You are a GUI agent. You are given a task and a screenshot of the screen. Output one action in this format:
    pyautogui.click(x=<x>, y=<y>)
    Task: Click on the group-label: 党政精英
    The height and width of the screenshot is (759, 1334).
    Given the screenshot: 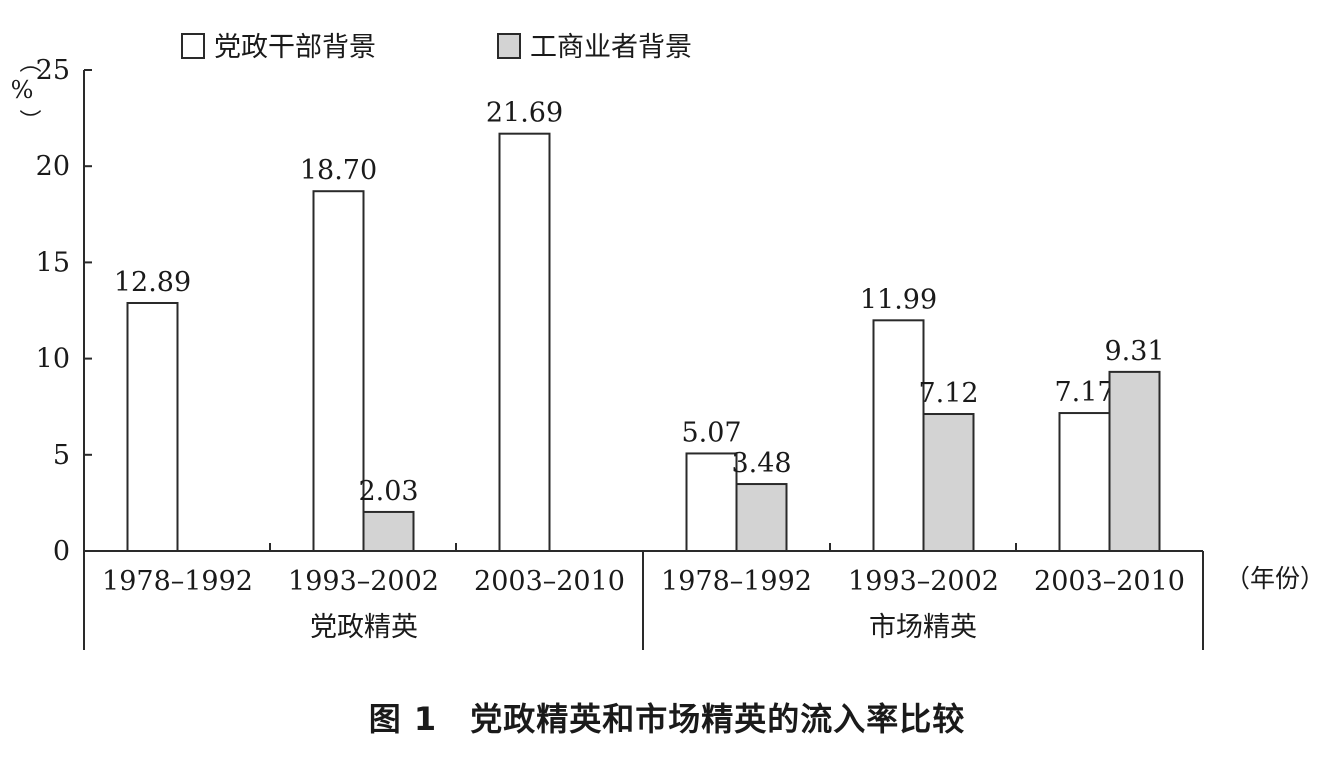 What is the action you would take?
    pyautogui.click(x=364, y=627)
    